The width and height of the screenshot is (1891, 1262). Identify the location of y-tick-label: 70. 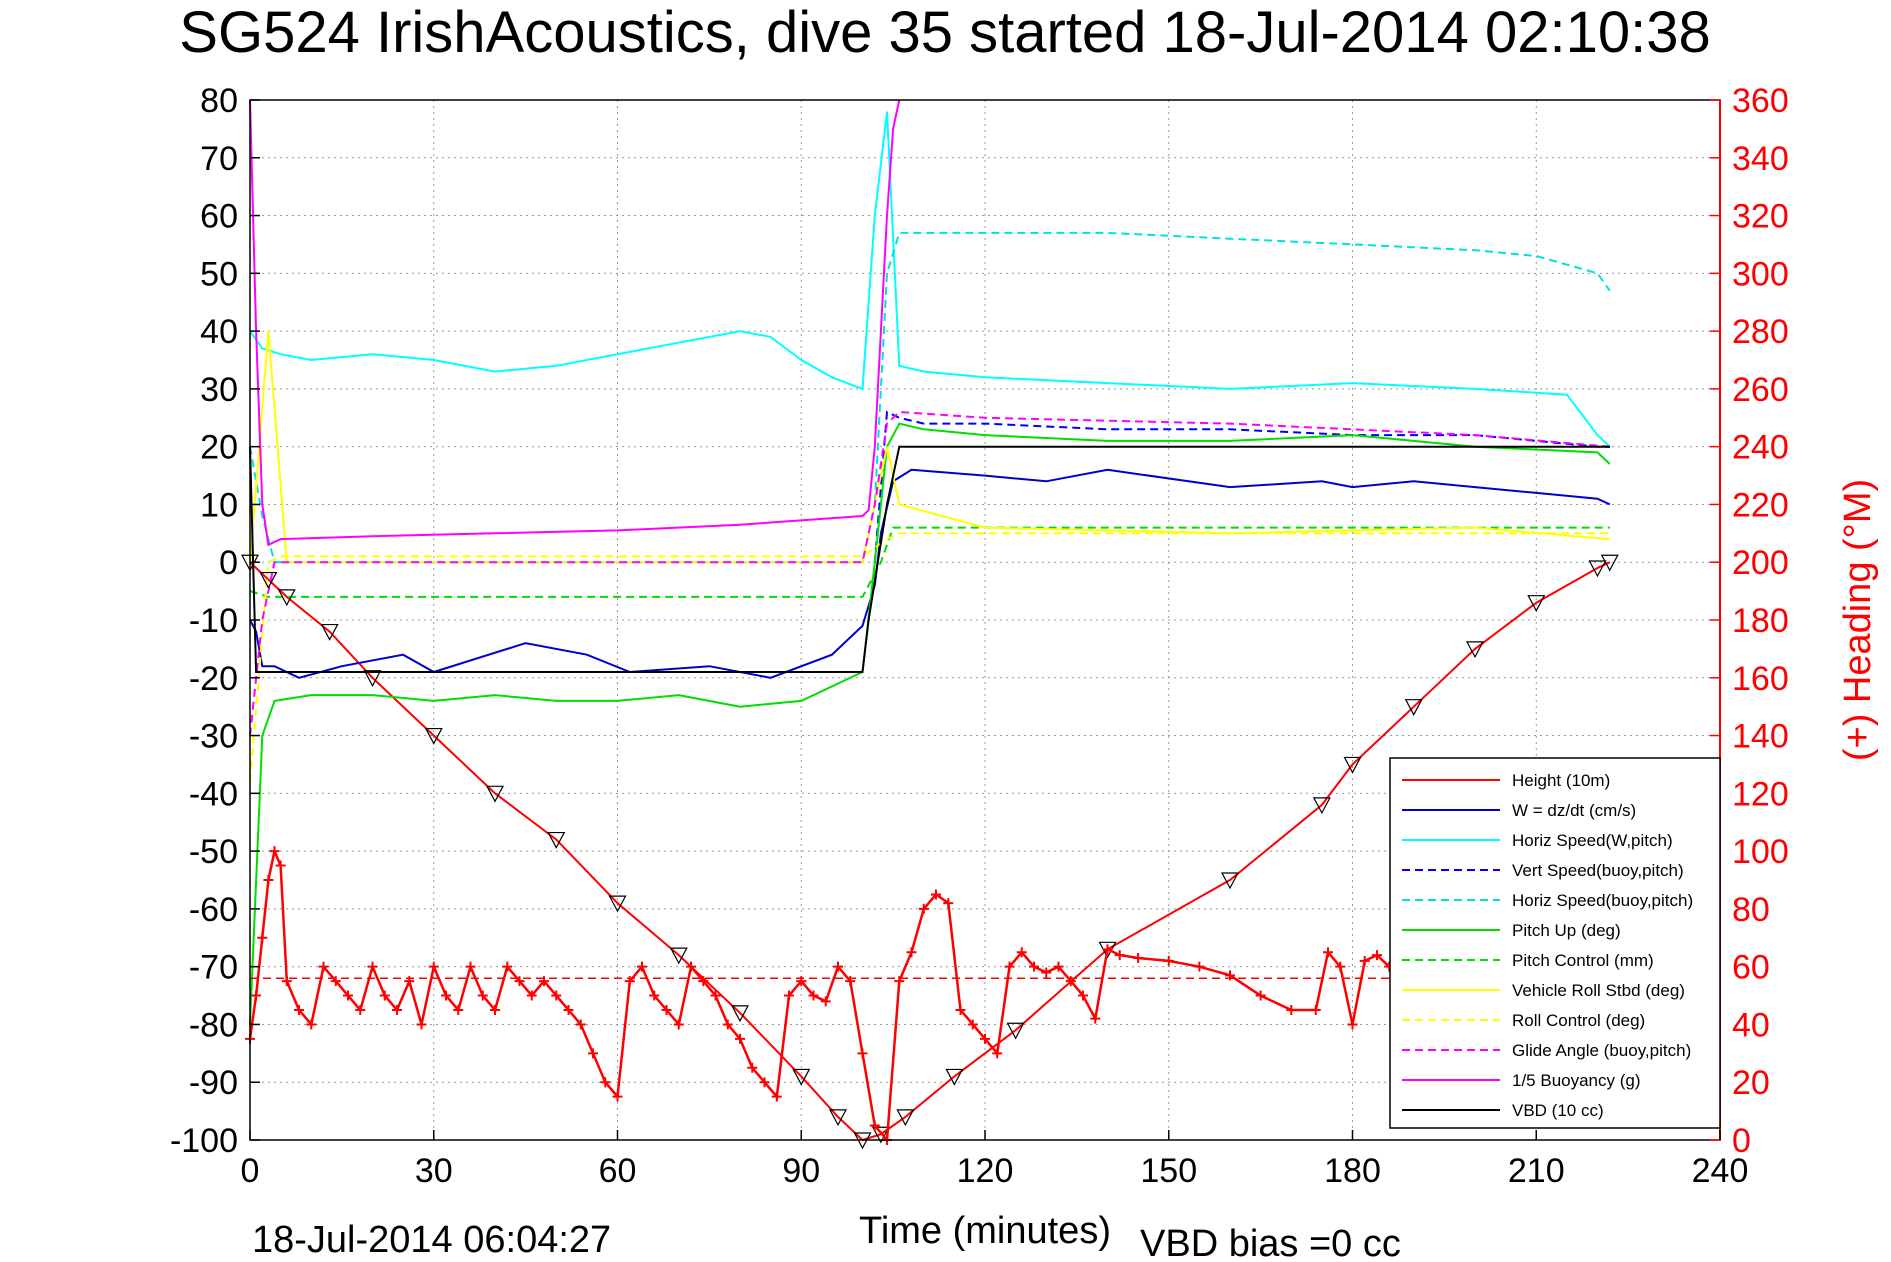
(219, 159).